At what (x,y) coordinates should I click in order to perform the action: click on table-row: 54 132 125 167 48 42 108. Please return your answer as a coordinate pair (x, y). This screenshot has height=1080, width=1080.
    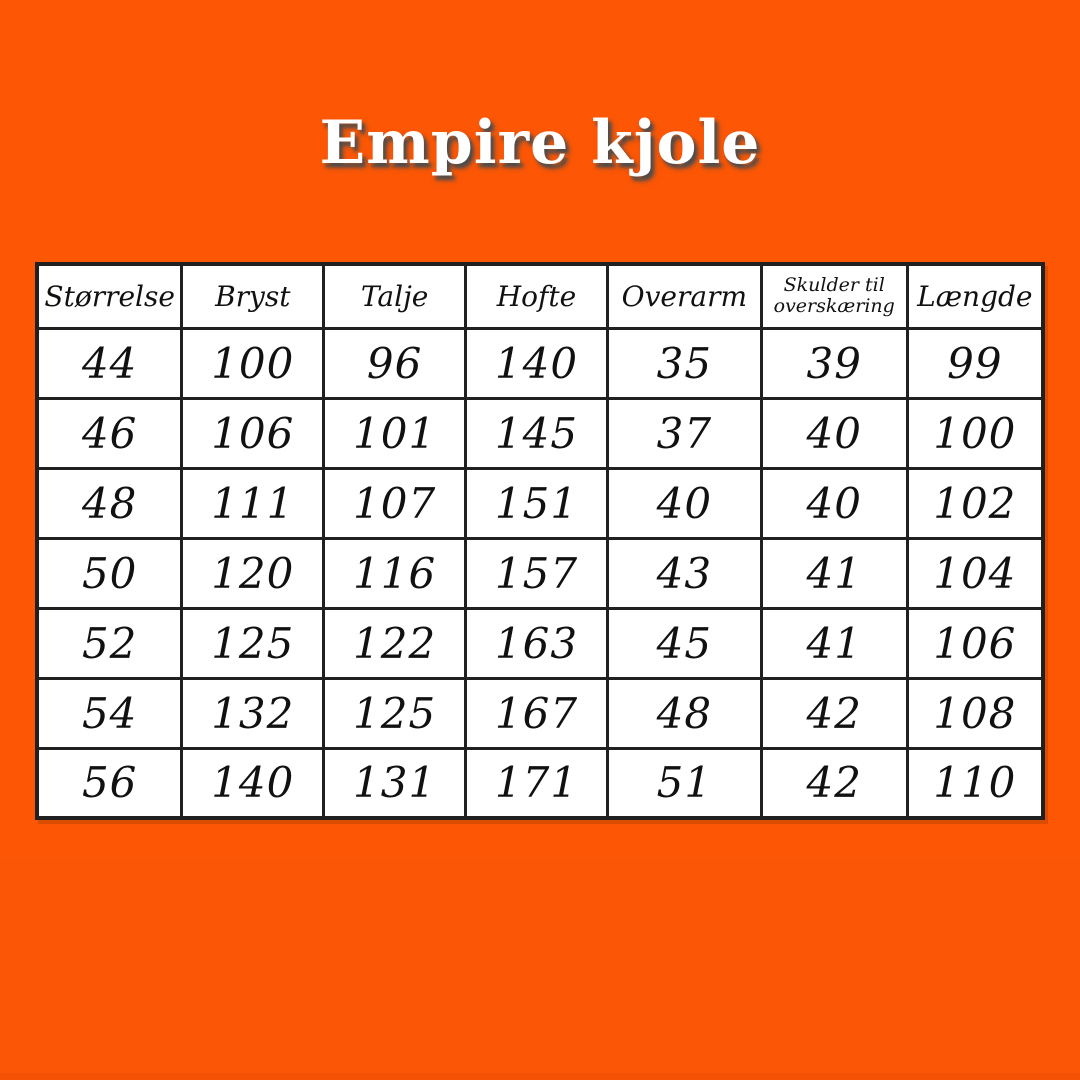
    Looking at the image, I should click on (540, 713).